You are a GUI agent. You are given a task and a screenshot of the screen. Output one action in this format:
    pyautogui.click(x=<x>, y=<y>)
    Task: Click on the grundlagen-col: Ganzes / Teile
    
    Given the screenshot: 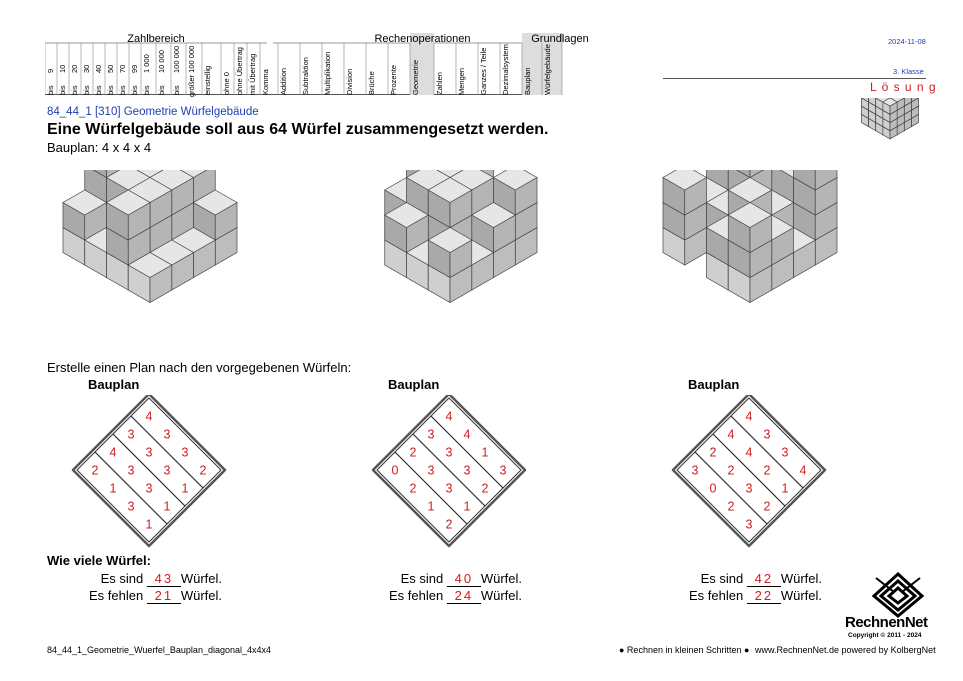 What is the action you would take?
    pyautogui.click(x=484, y=71)
    